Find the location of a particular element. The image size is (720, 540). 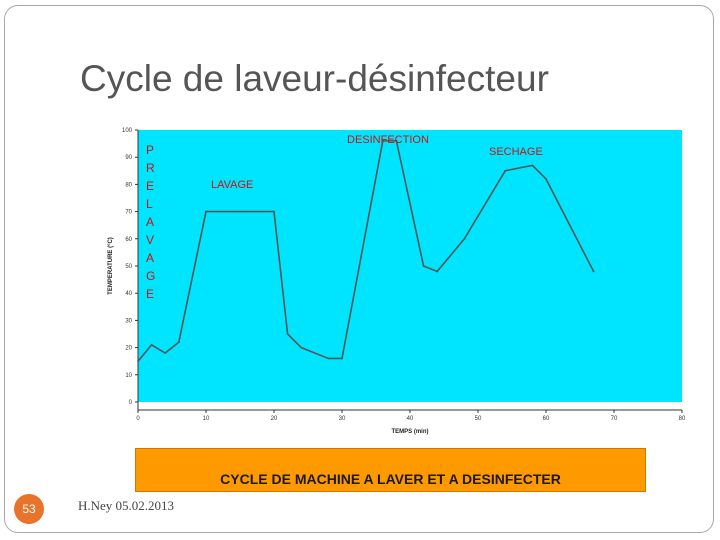

prelavage-letter: V is located at coordinates (150, 240).